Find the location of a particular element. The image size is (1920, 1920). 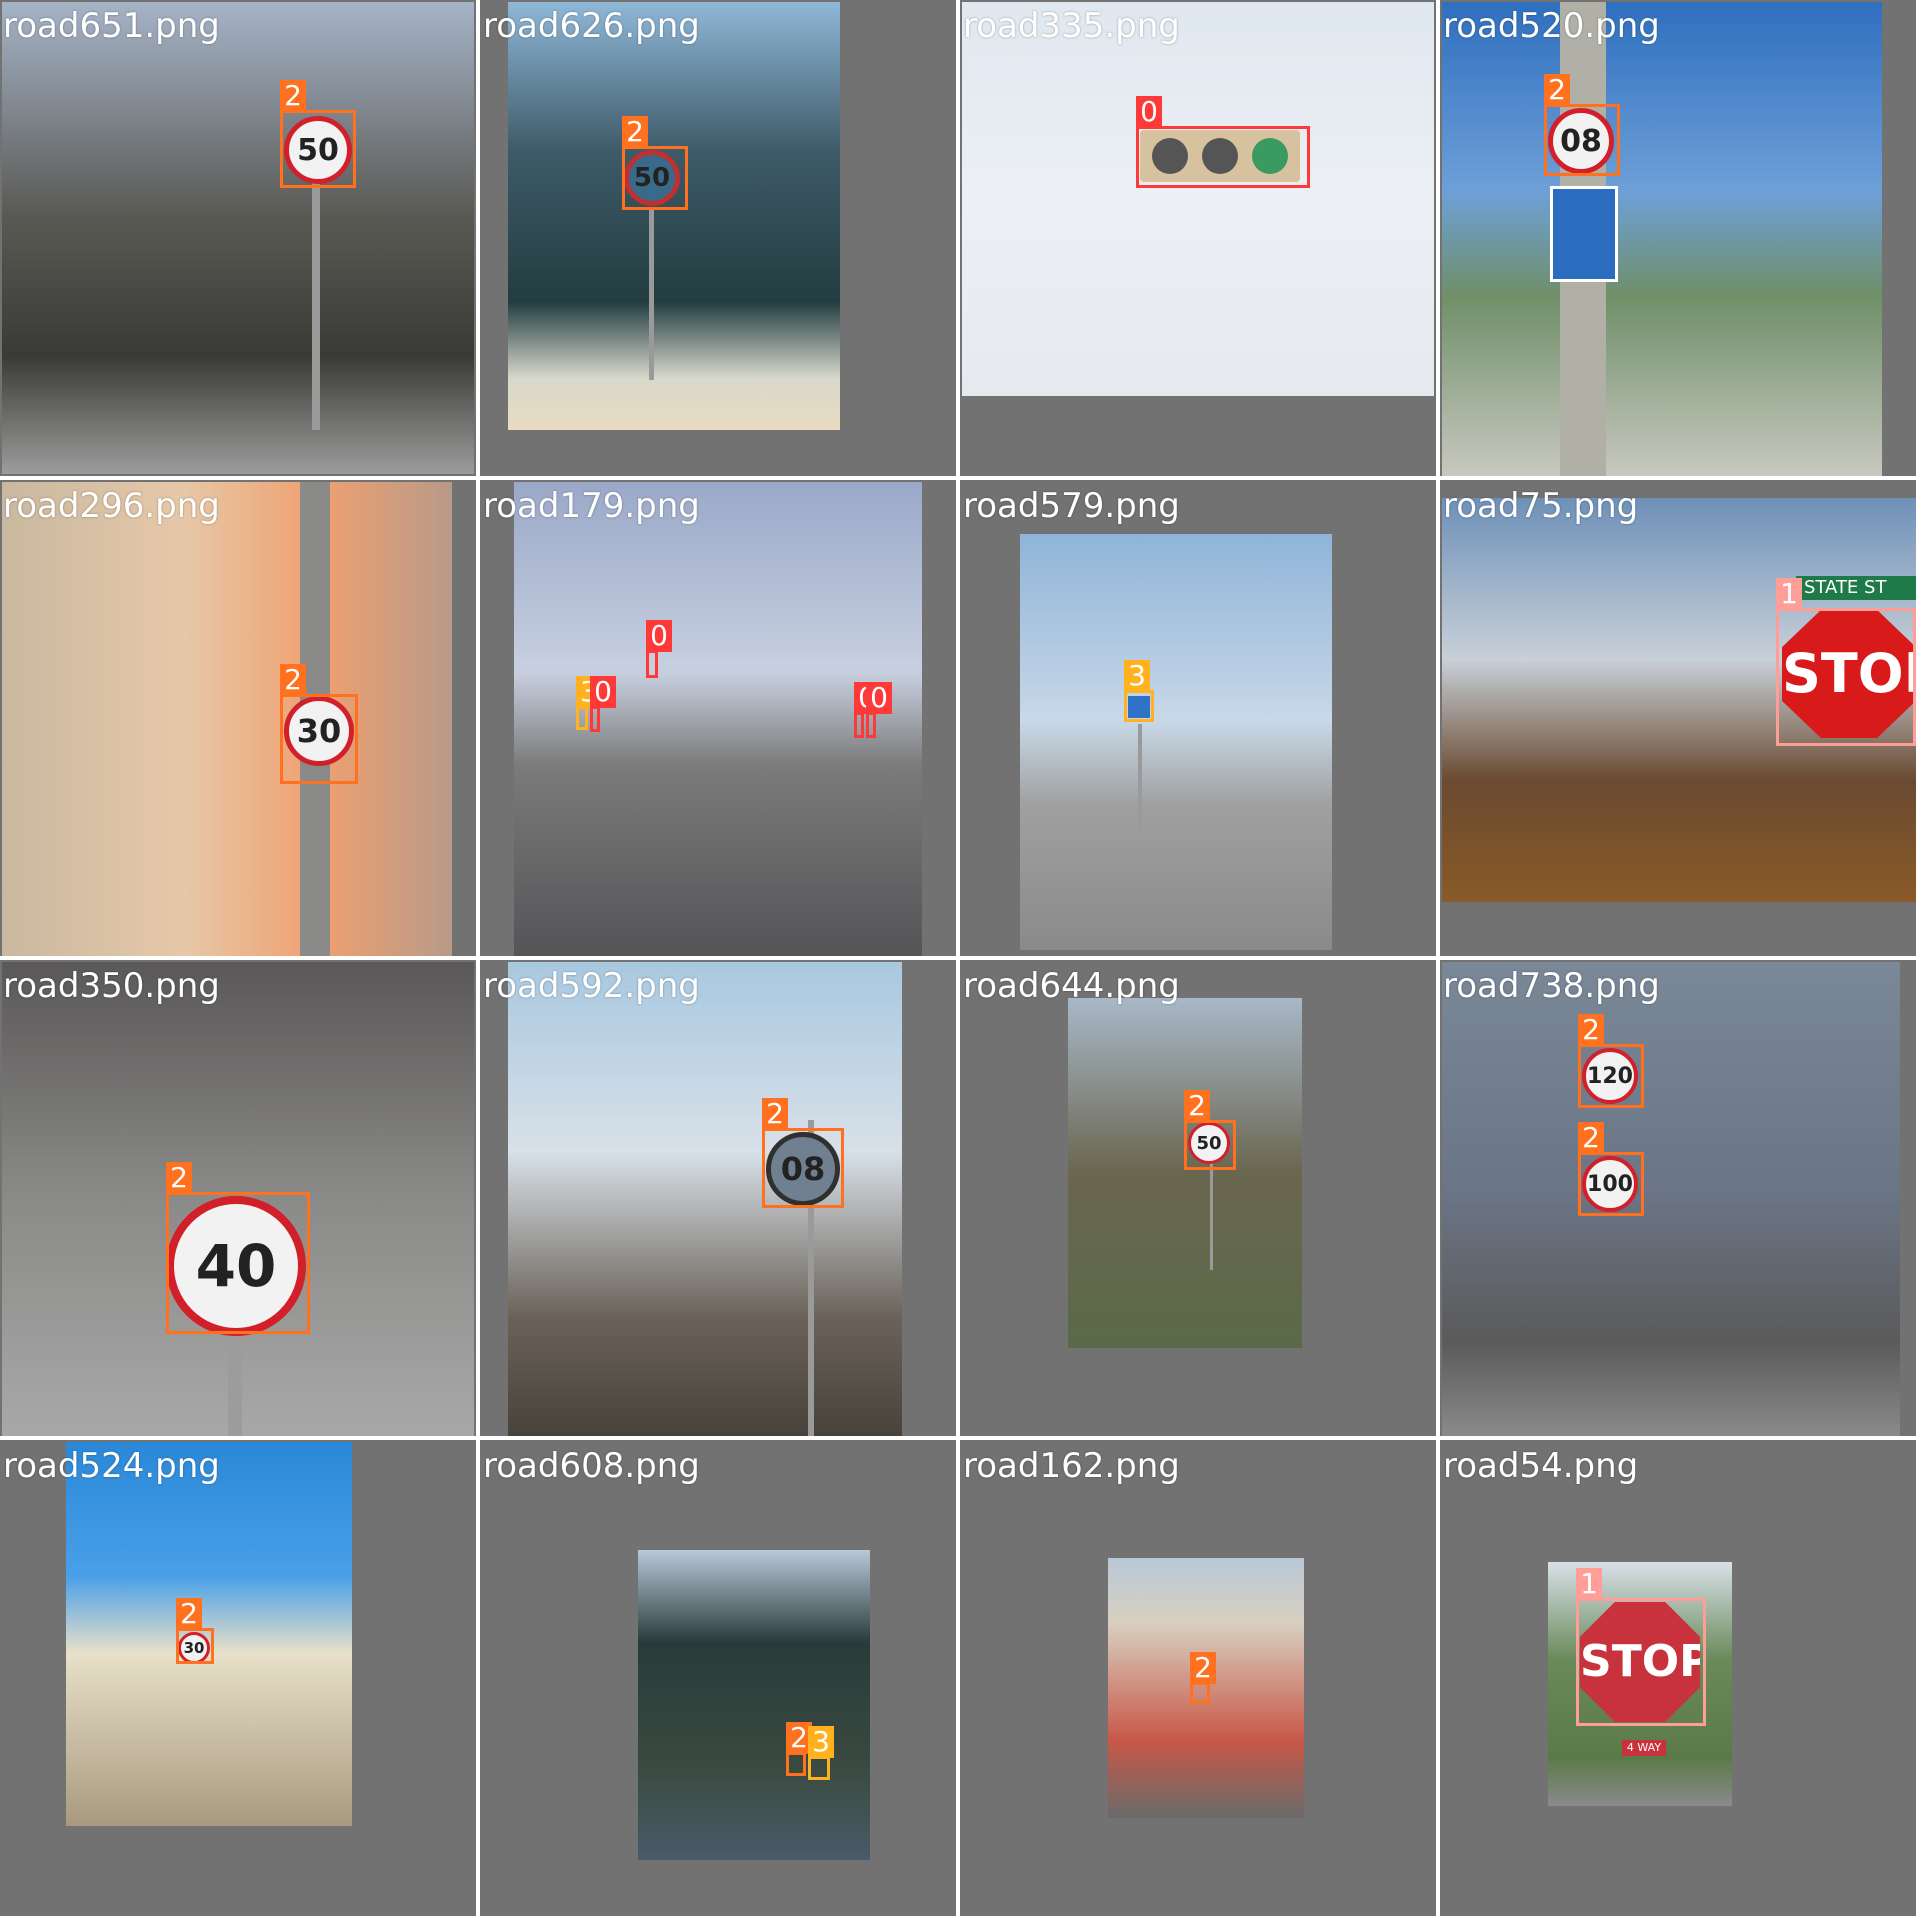

speed-sign-40: 40 is located at coordinates (236, 1266).